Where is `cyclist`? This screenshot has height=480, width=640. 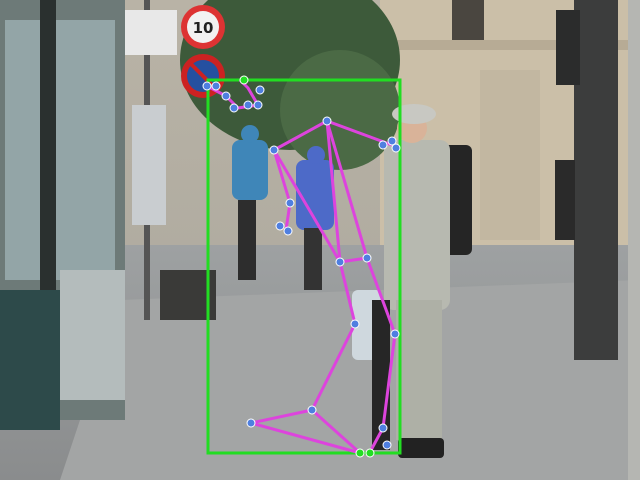
cyclist is located at coordinates (250, 170).